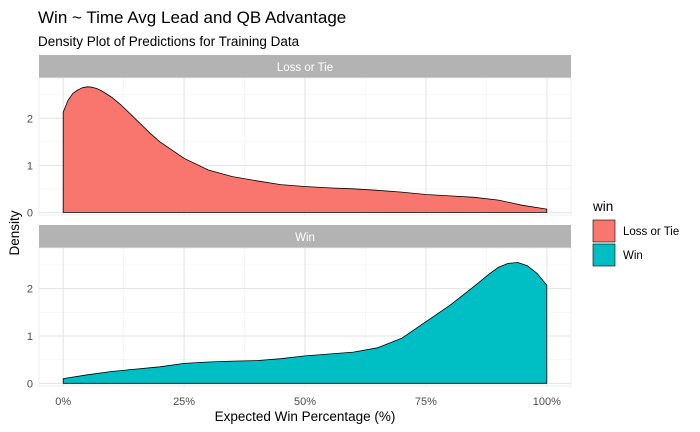 The image size is (700, 432). What do you see at coordinates (602, 206) in the screenshot?
I see `legend-title: win` at bounding box center [602, 206].